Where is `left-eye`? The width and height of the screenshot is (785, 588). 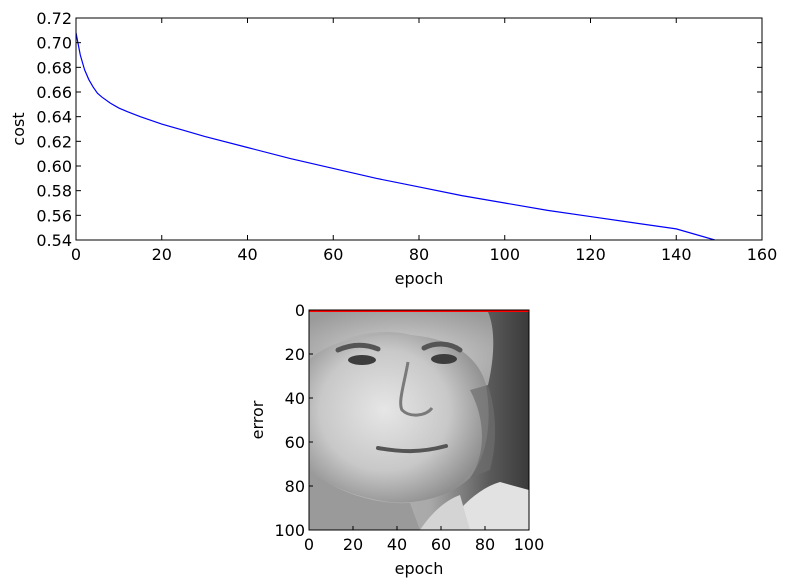 left-eye is located at coordinates (362, 360).